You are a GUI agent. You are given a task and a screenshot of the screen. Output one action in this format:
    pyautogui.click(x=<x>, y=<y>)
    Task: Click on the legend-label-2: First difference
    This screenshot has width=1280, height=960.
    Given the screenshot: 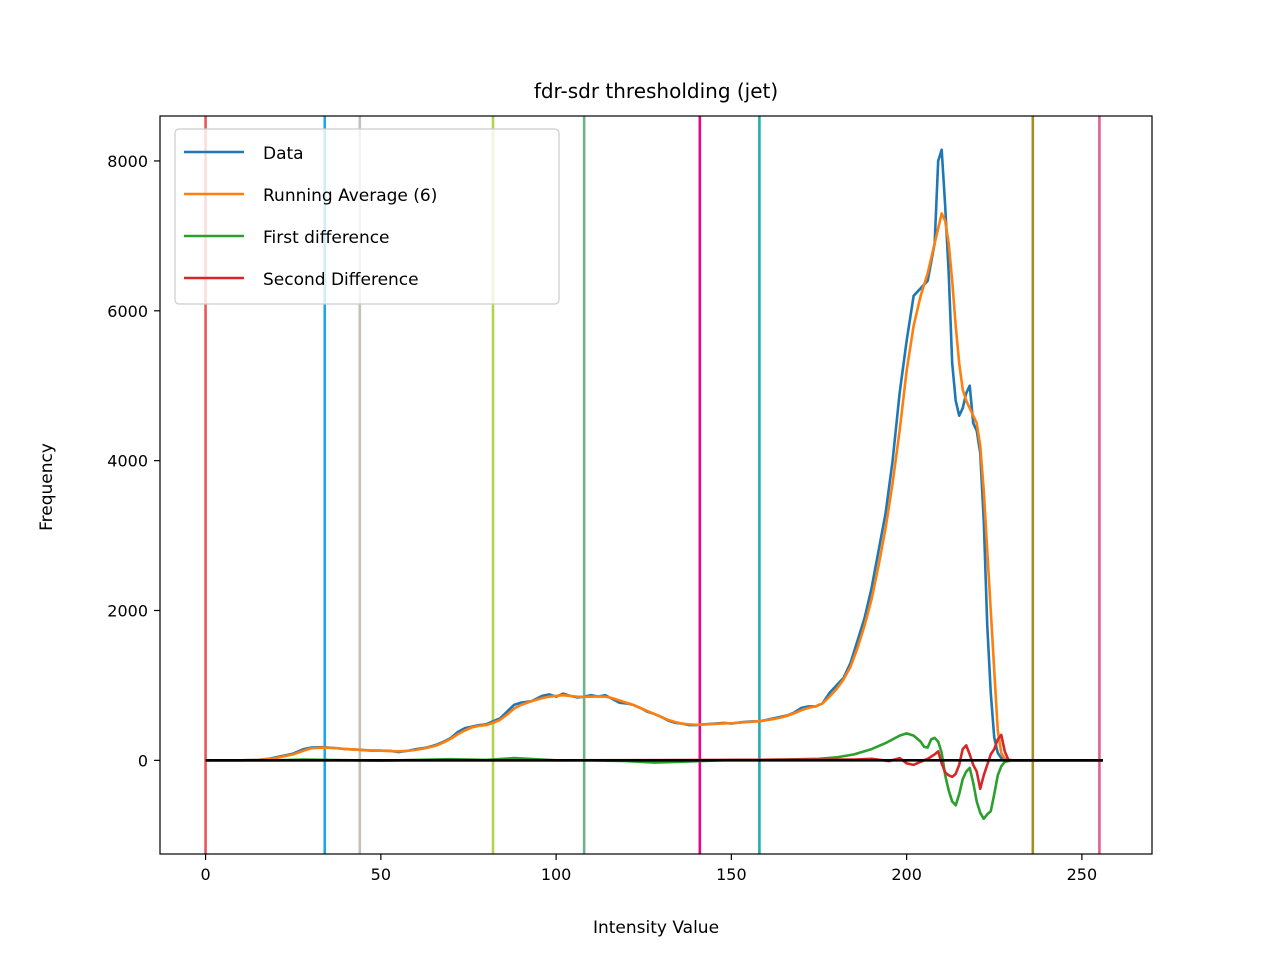 What is the action you would take?
    pyautogui.click(x=326, y=238)
    